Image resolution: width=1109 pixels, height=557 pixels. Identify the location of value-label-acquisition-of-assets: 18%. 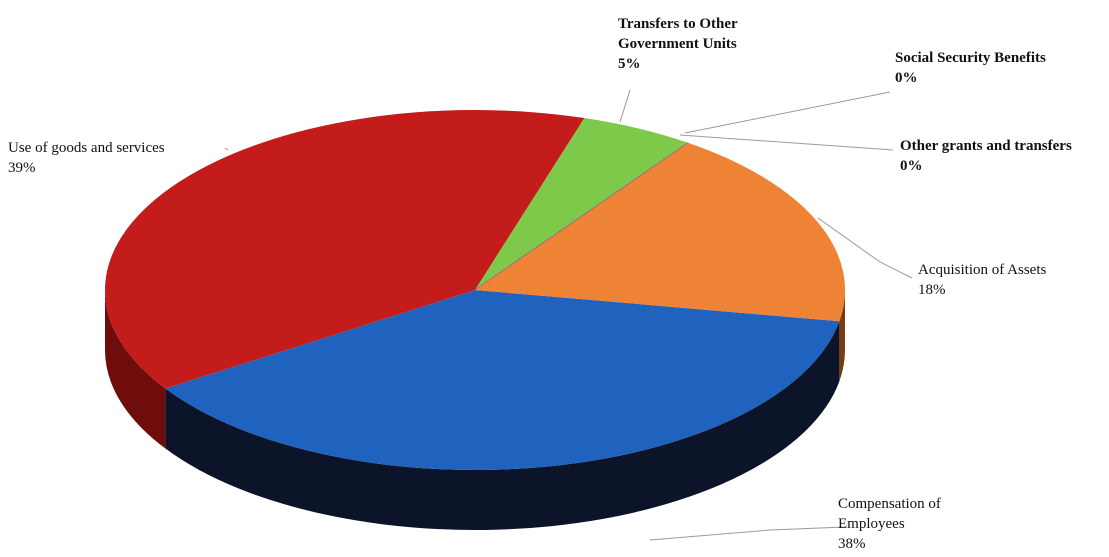
(932, 290).